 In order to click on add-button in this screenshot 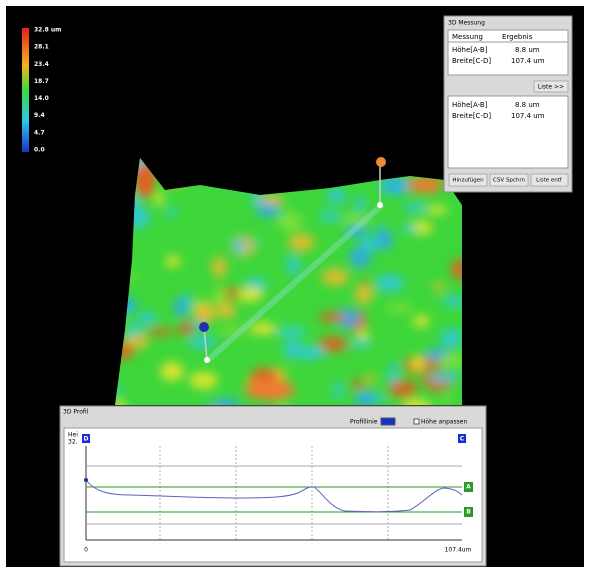, I will do `click(468, 180)`.